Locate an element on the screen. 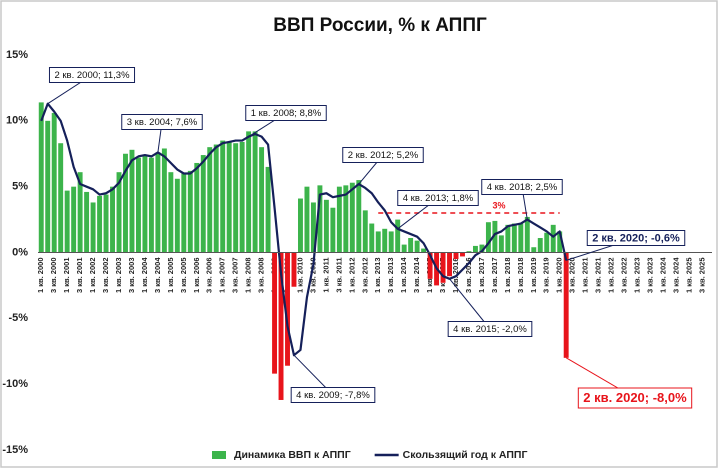  x-tick-label: 3 кв. 2002 is located at coordinates (105, 275).